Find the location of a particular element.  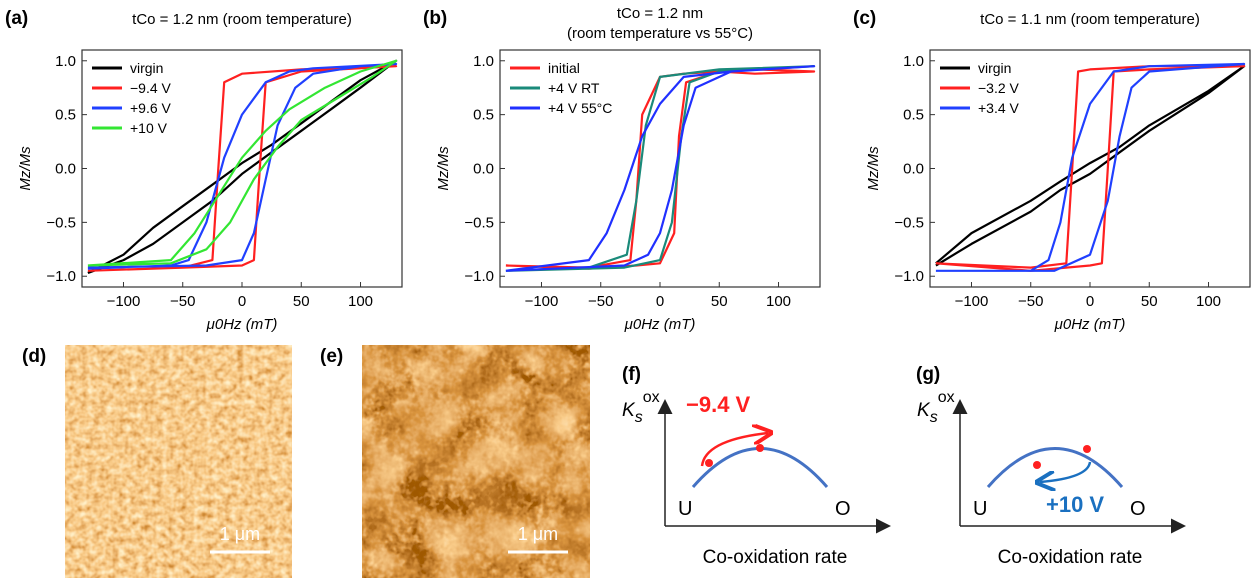

panel-label: (g) is located at coordinates (928, 374).